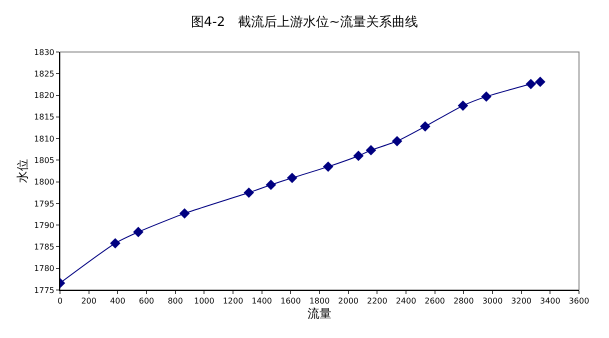 The image size is (609, 338). I want to click on x-tick-label: 3400, so click(550, 301).